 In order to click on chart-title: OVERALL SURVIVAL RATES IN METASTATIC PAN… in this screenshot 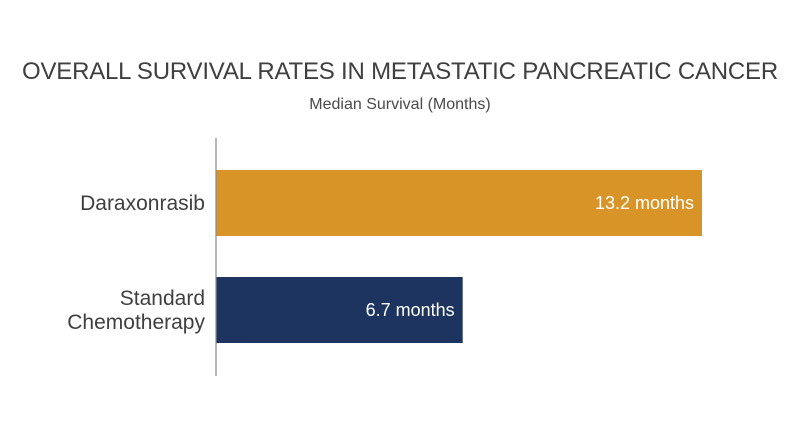, I will do `click(399, 71)`.